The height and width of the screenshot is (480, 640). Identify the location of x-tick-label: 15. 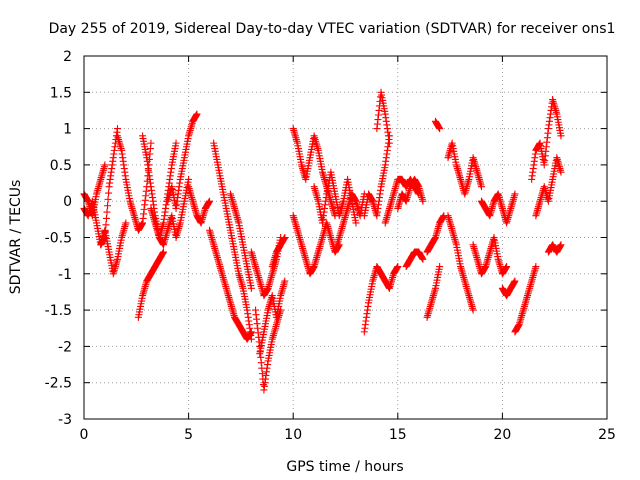
(398, 435).